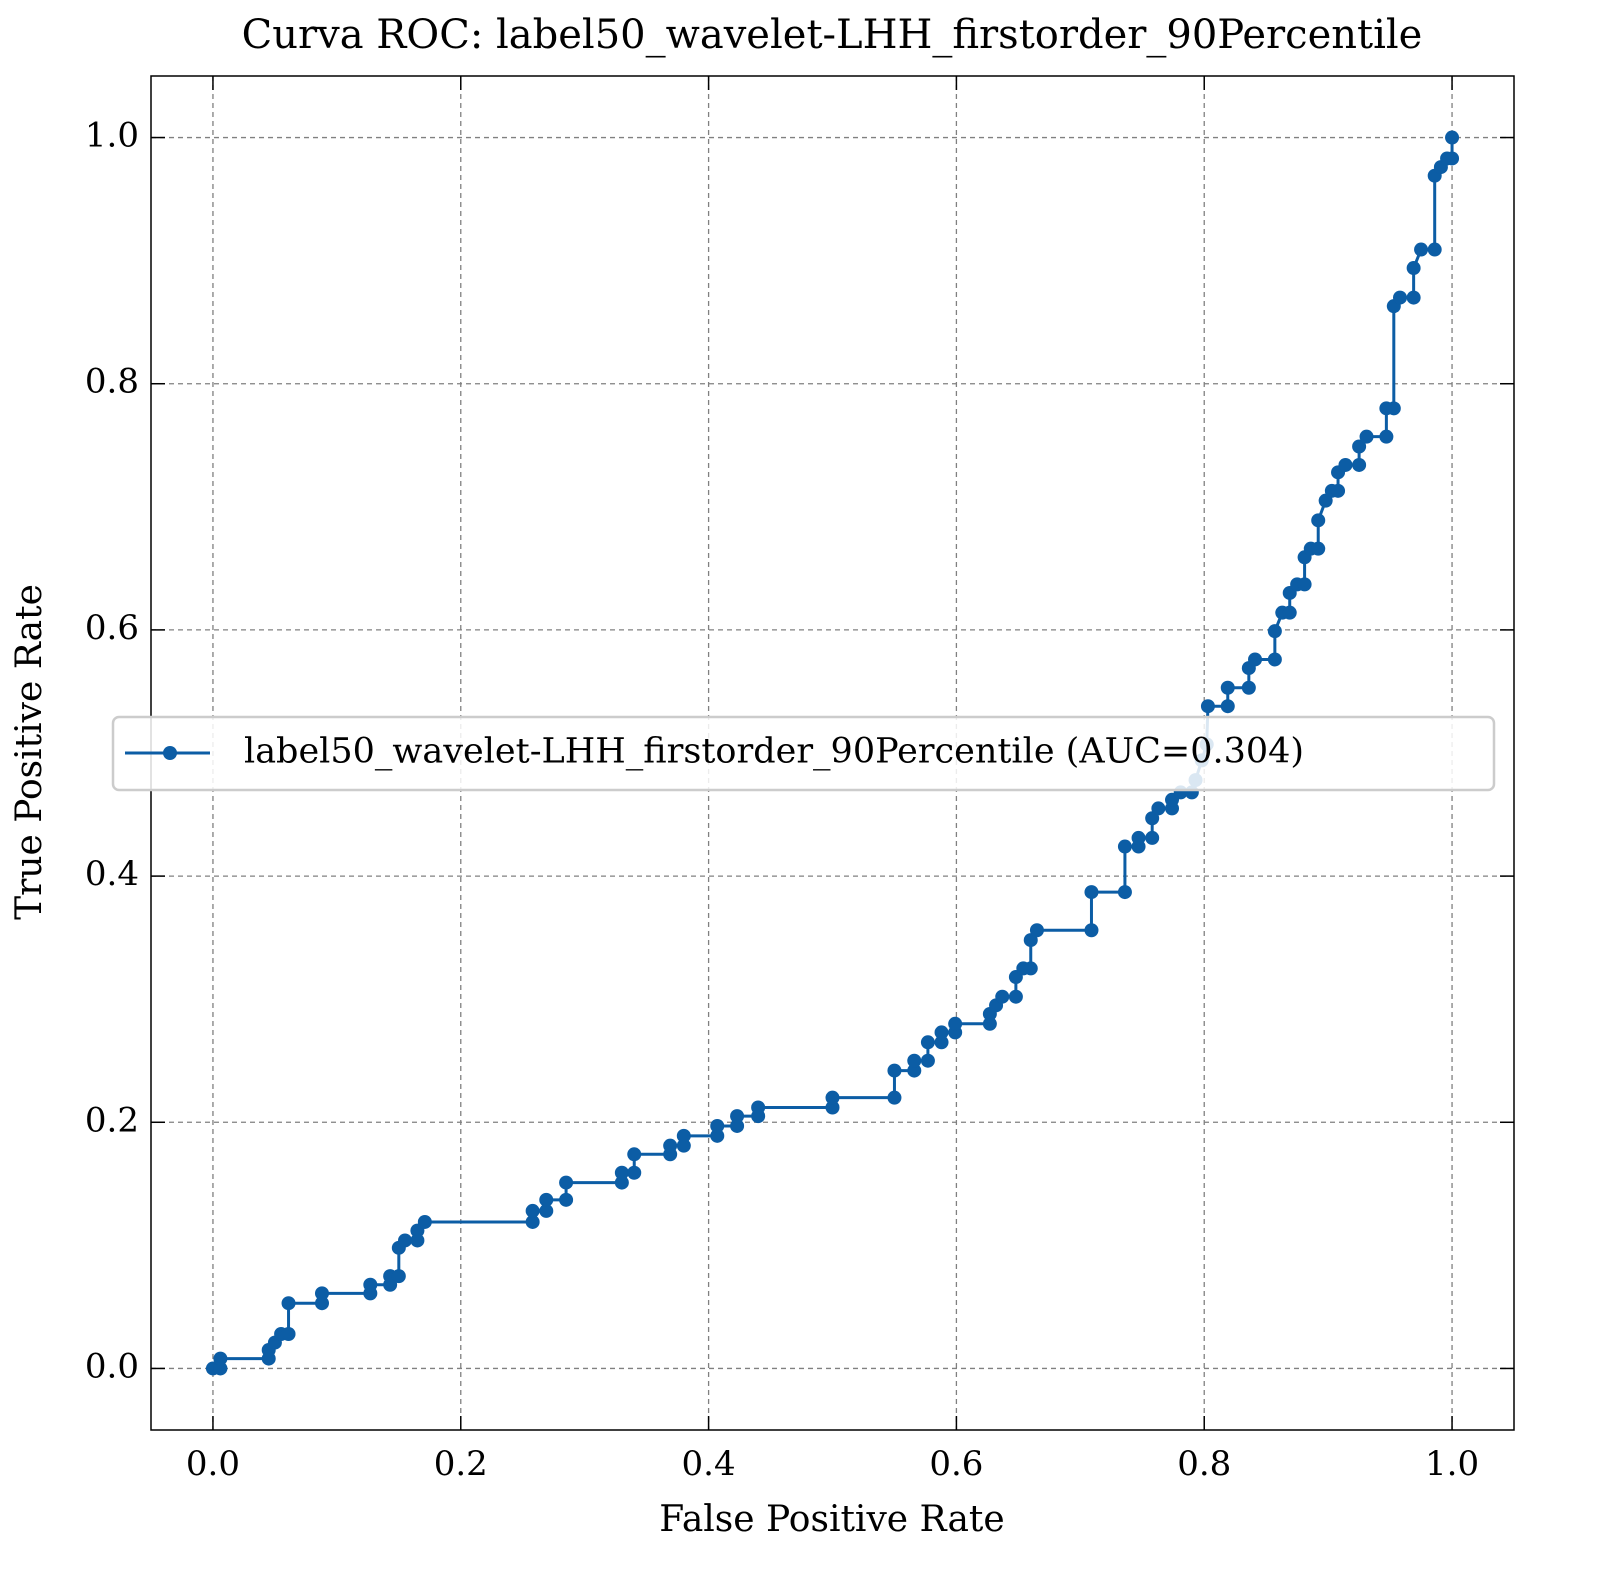 The width and height of the screenshot is (1605, 1594). What do you see at coordinates (112, 1366) in the screenshot?
I see `y-tick-label: 0.0` at bounding box center [112, 1366].